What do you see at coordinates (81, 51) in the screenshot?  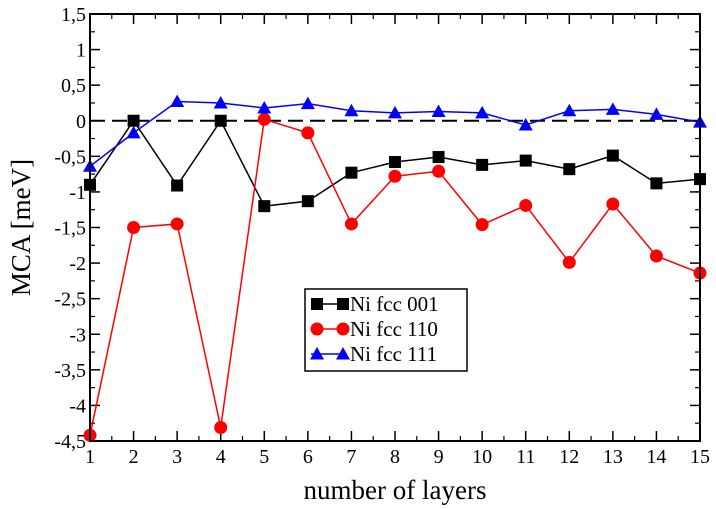 I see `y-tick-label: 1` at bounding box center [81, 51].